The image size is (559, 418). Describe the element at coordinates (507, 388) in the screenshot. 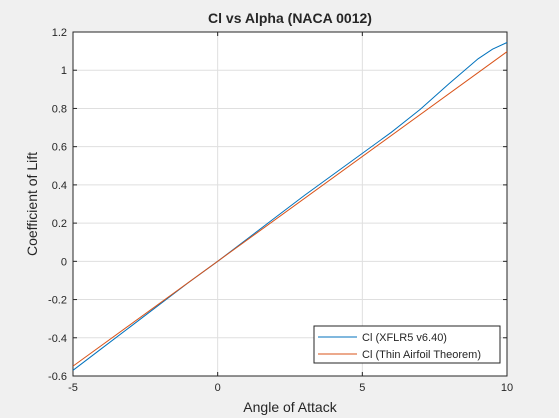

I see `x-tick-label: 10` at that location.